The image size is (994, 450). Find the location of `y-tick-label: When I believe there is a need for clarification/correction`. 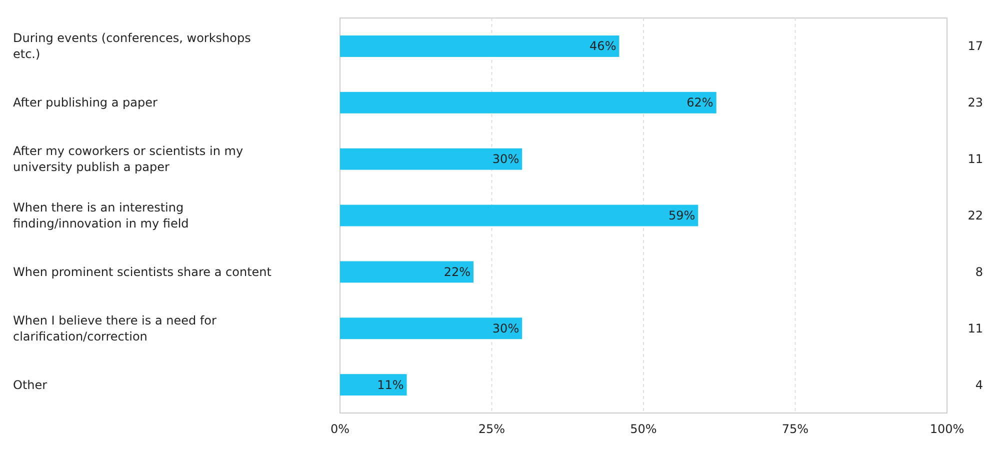

y-tick-label: When I believe there is a need for clarification/correction is located at coordinates (114, 328).